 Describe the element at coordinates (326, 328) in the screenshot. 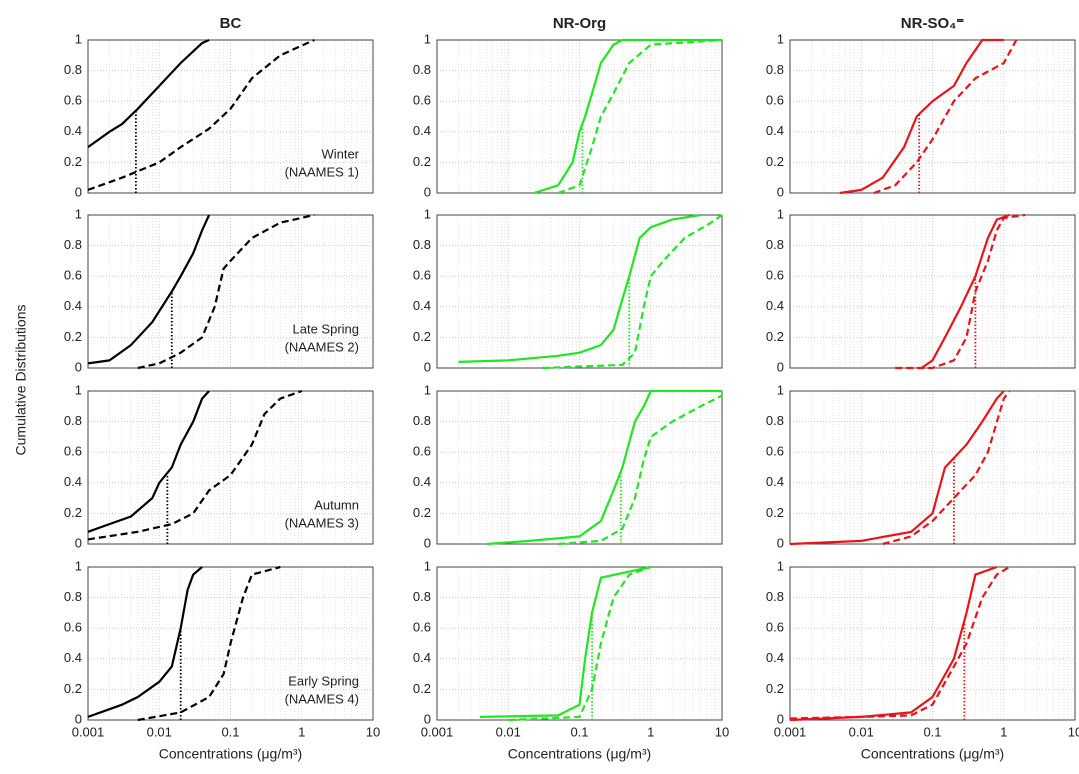

I see `season-annotation: Late Spring` at that location.